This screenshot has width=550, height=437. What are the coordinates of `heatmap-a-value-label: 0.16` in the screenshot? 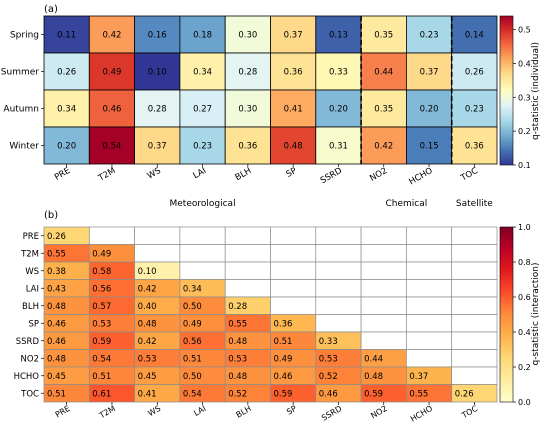 It's located at (157, 36).